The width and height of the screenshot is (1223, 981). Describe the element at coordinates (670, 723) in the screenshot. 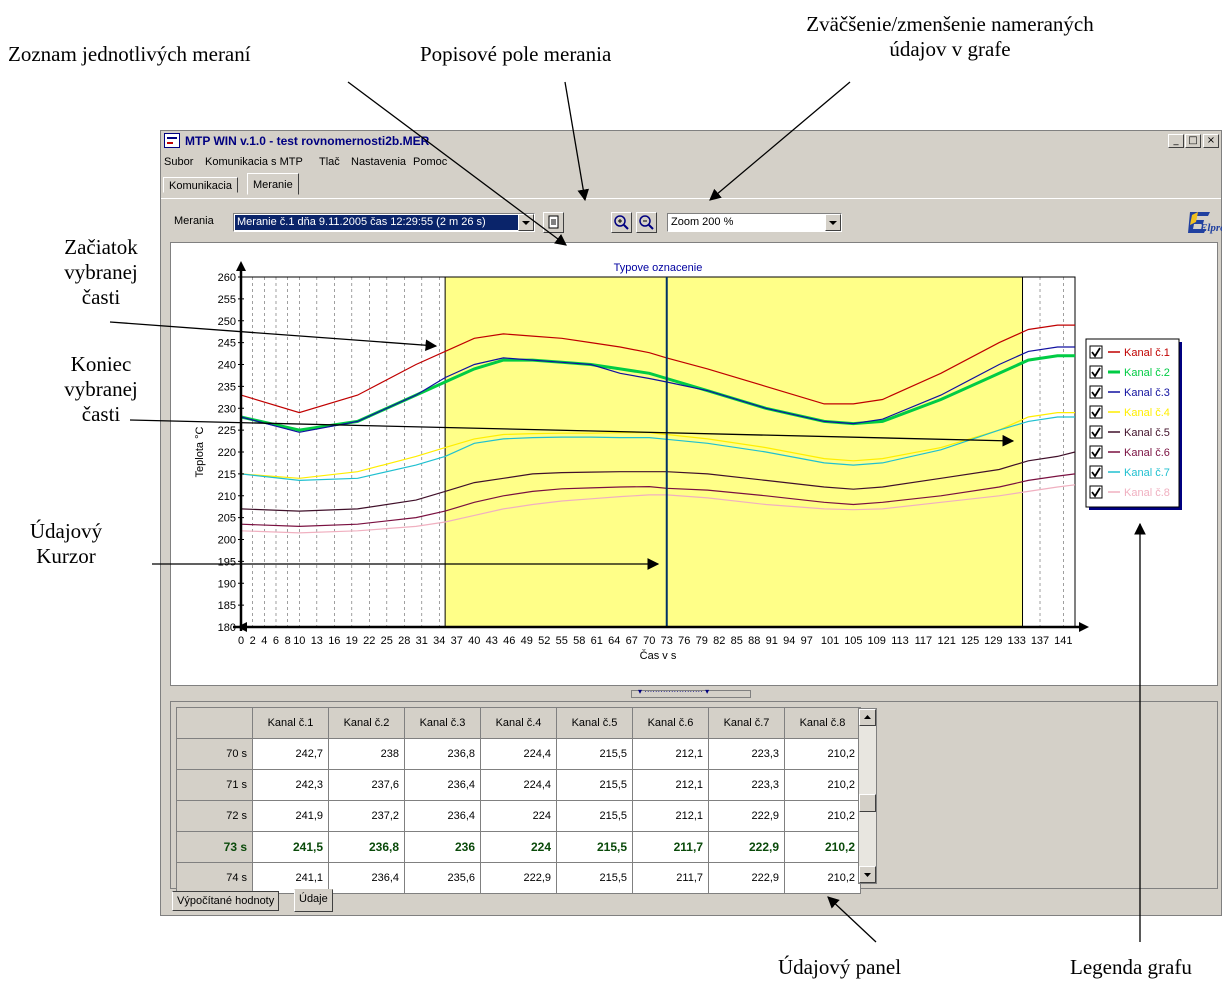

I see `column-header: Kanal č.6` at that location.